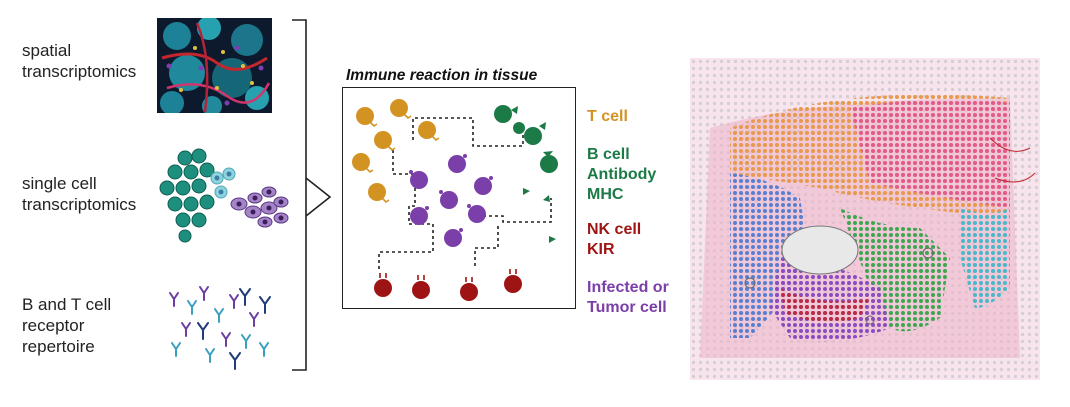  What do you see at coordinates (312, 195) in the screenshot?
I see `grouping-bracket` at bounding box center [312, 195].